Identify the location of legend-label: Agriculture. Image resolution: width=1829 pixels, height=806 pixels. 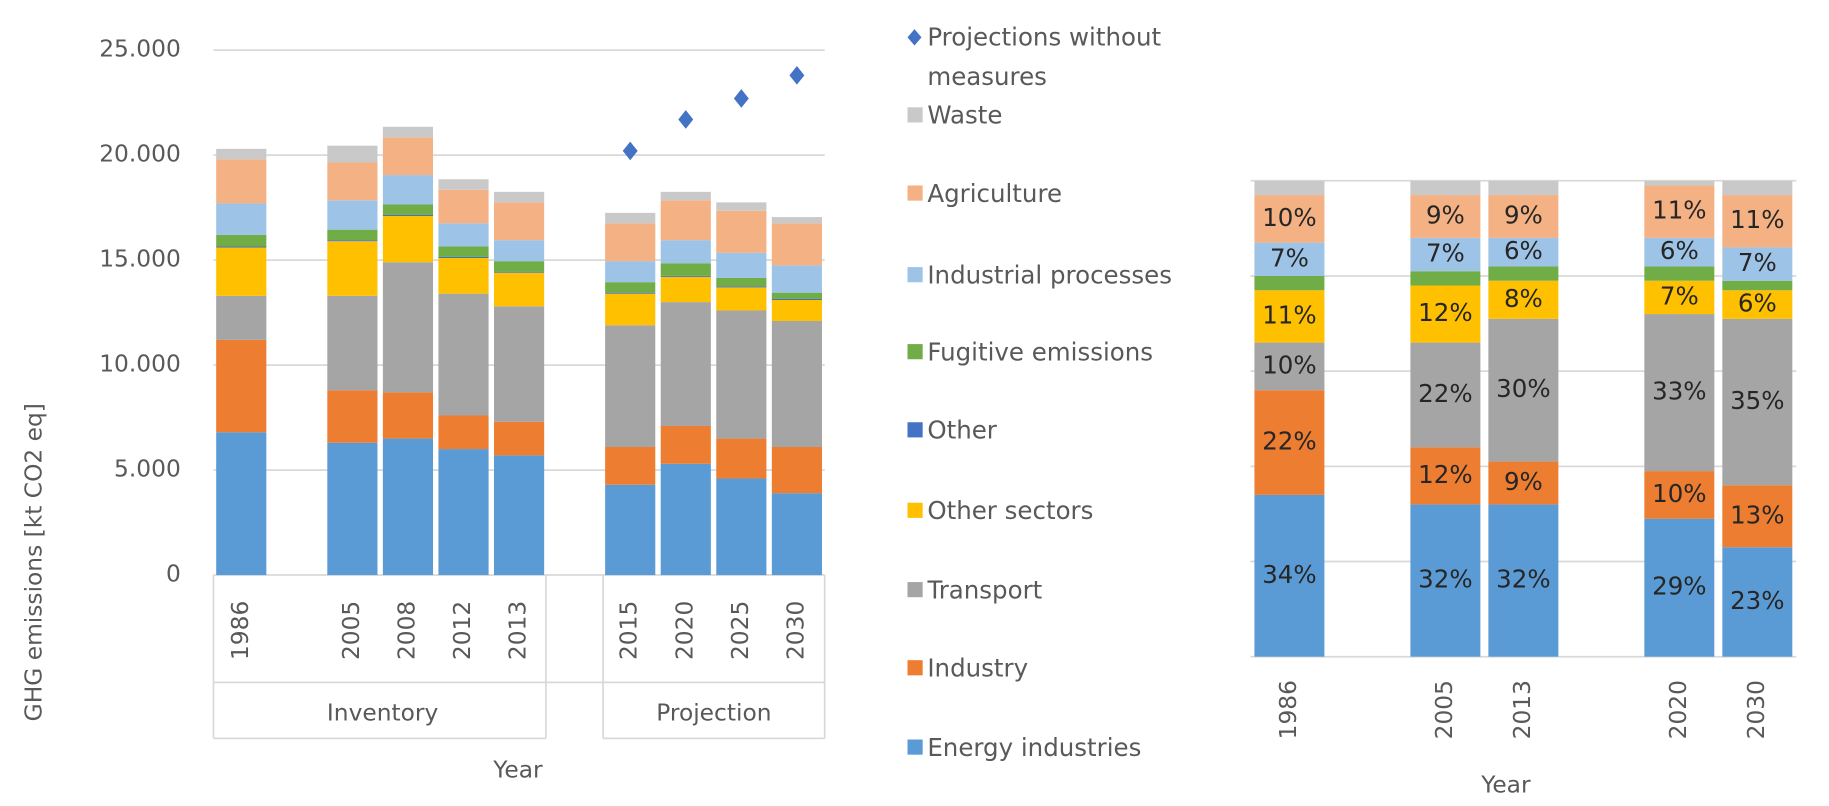
(995, 193).